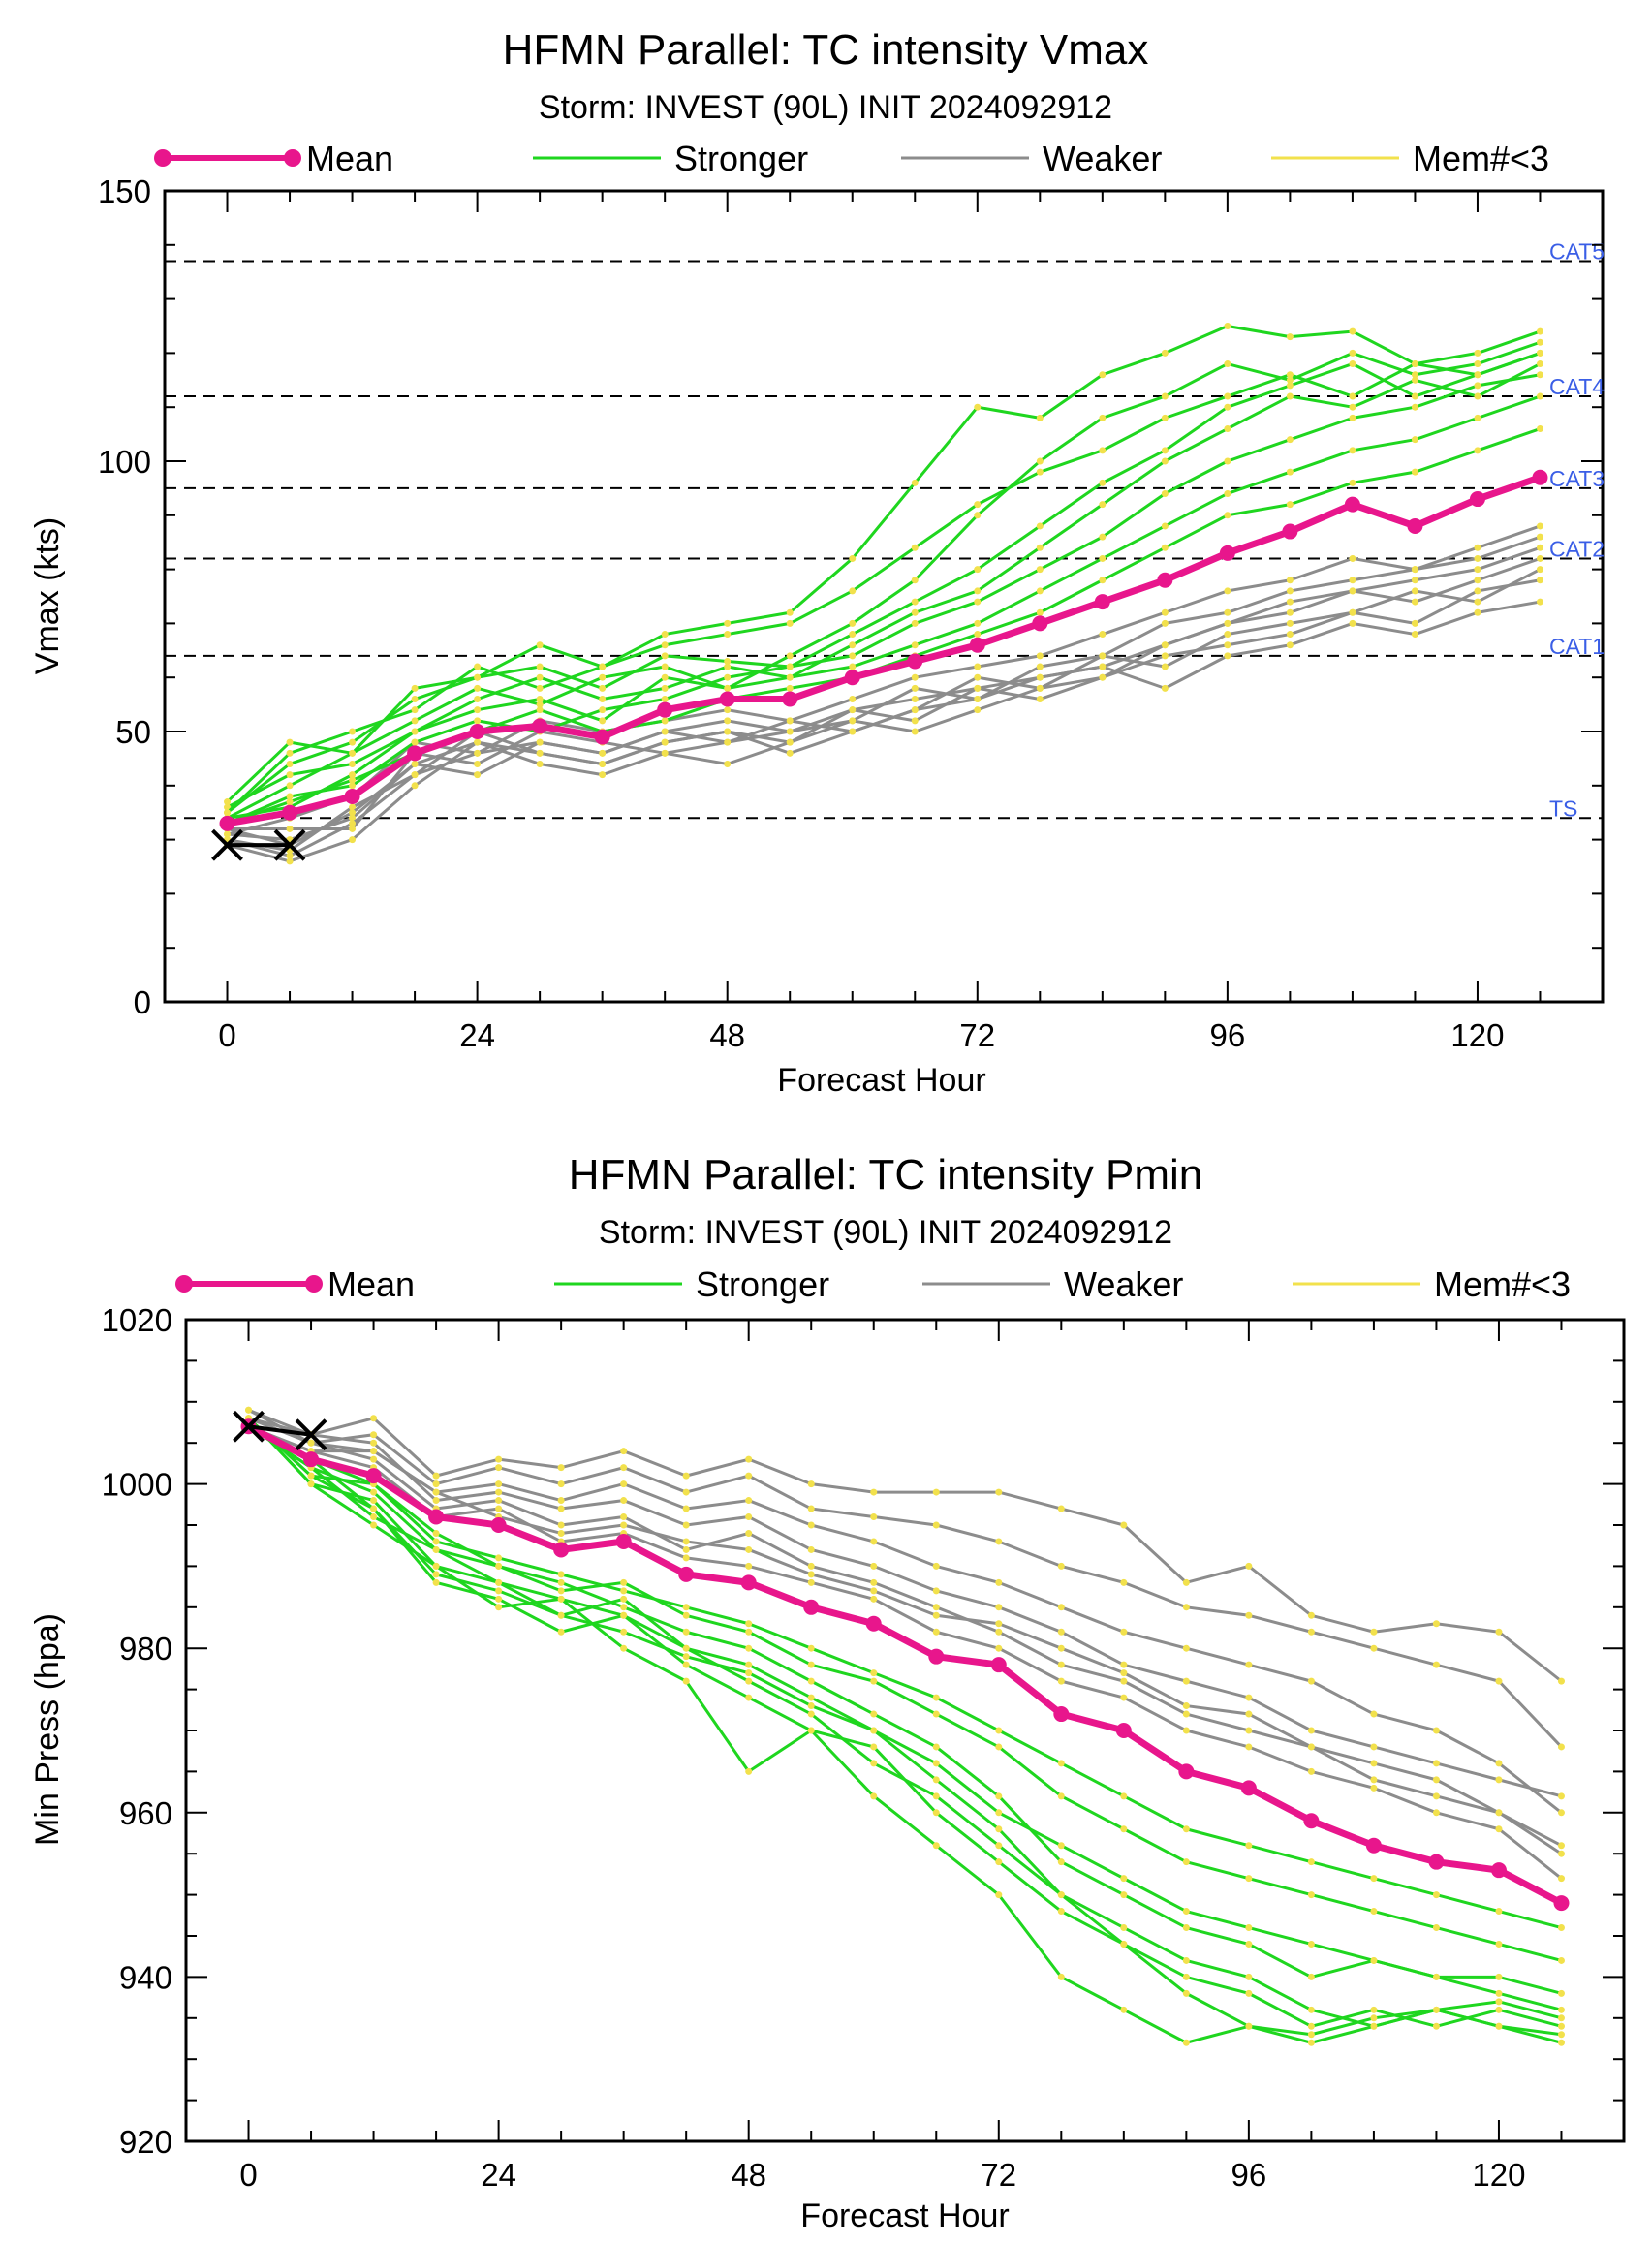  Describe the element at coordinates (748, 2175) in the screenshot. I see `pmin-x-tick-label: 48` at that location.